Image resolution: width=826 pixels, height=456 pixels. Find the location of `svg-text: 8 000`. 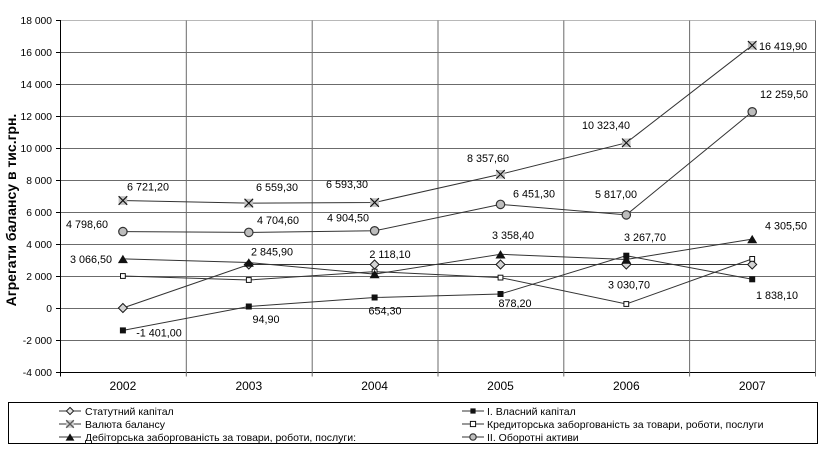

svg-text: 8 000 is located at coordinates (39, 181).